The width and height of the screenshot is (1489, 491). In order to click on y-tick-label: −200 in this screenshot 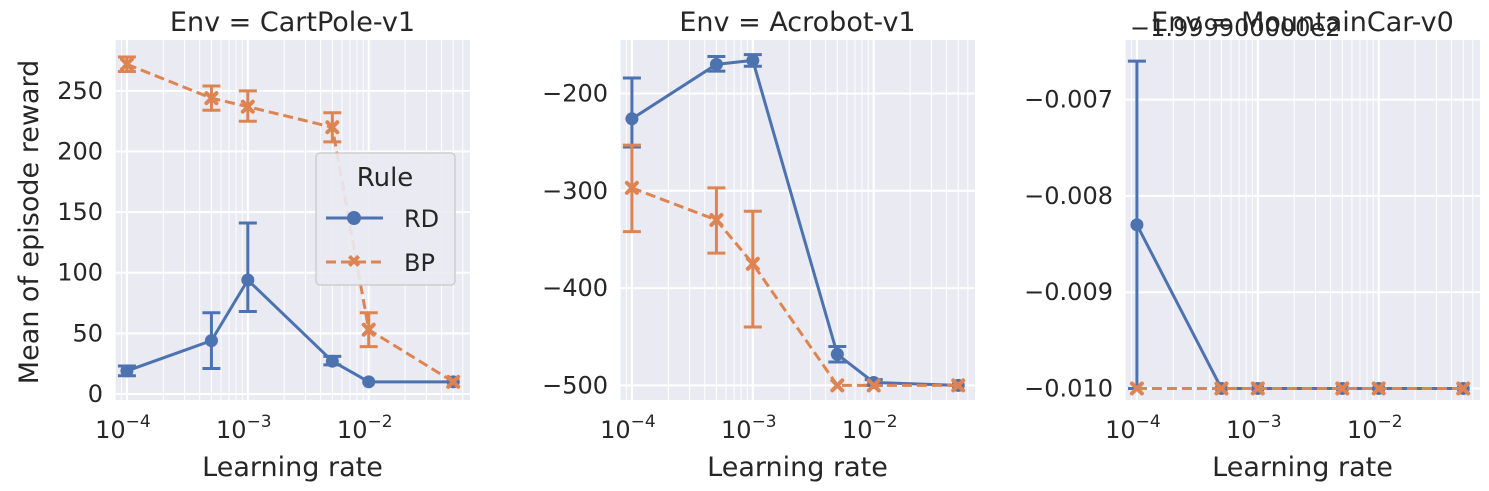, I will do `click(575, 94)`.